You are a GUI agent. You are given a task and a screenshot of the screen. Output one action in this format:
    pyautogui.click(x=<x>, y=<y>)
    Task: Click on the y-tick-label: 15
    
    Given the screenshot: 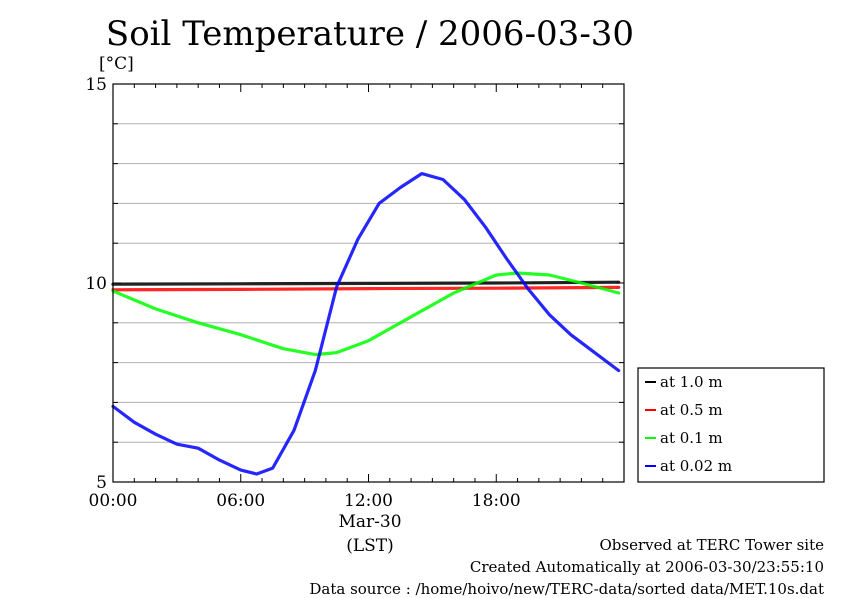 What is the action you would take?
    pyautogui.click(x=96, y=85)
    